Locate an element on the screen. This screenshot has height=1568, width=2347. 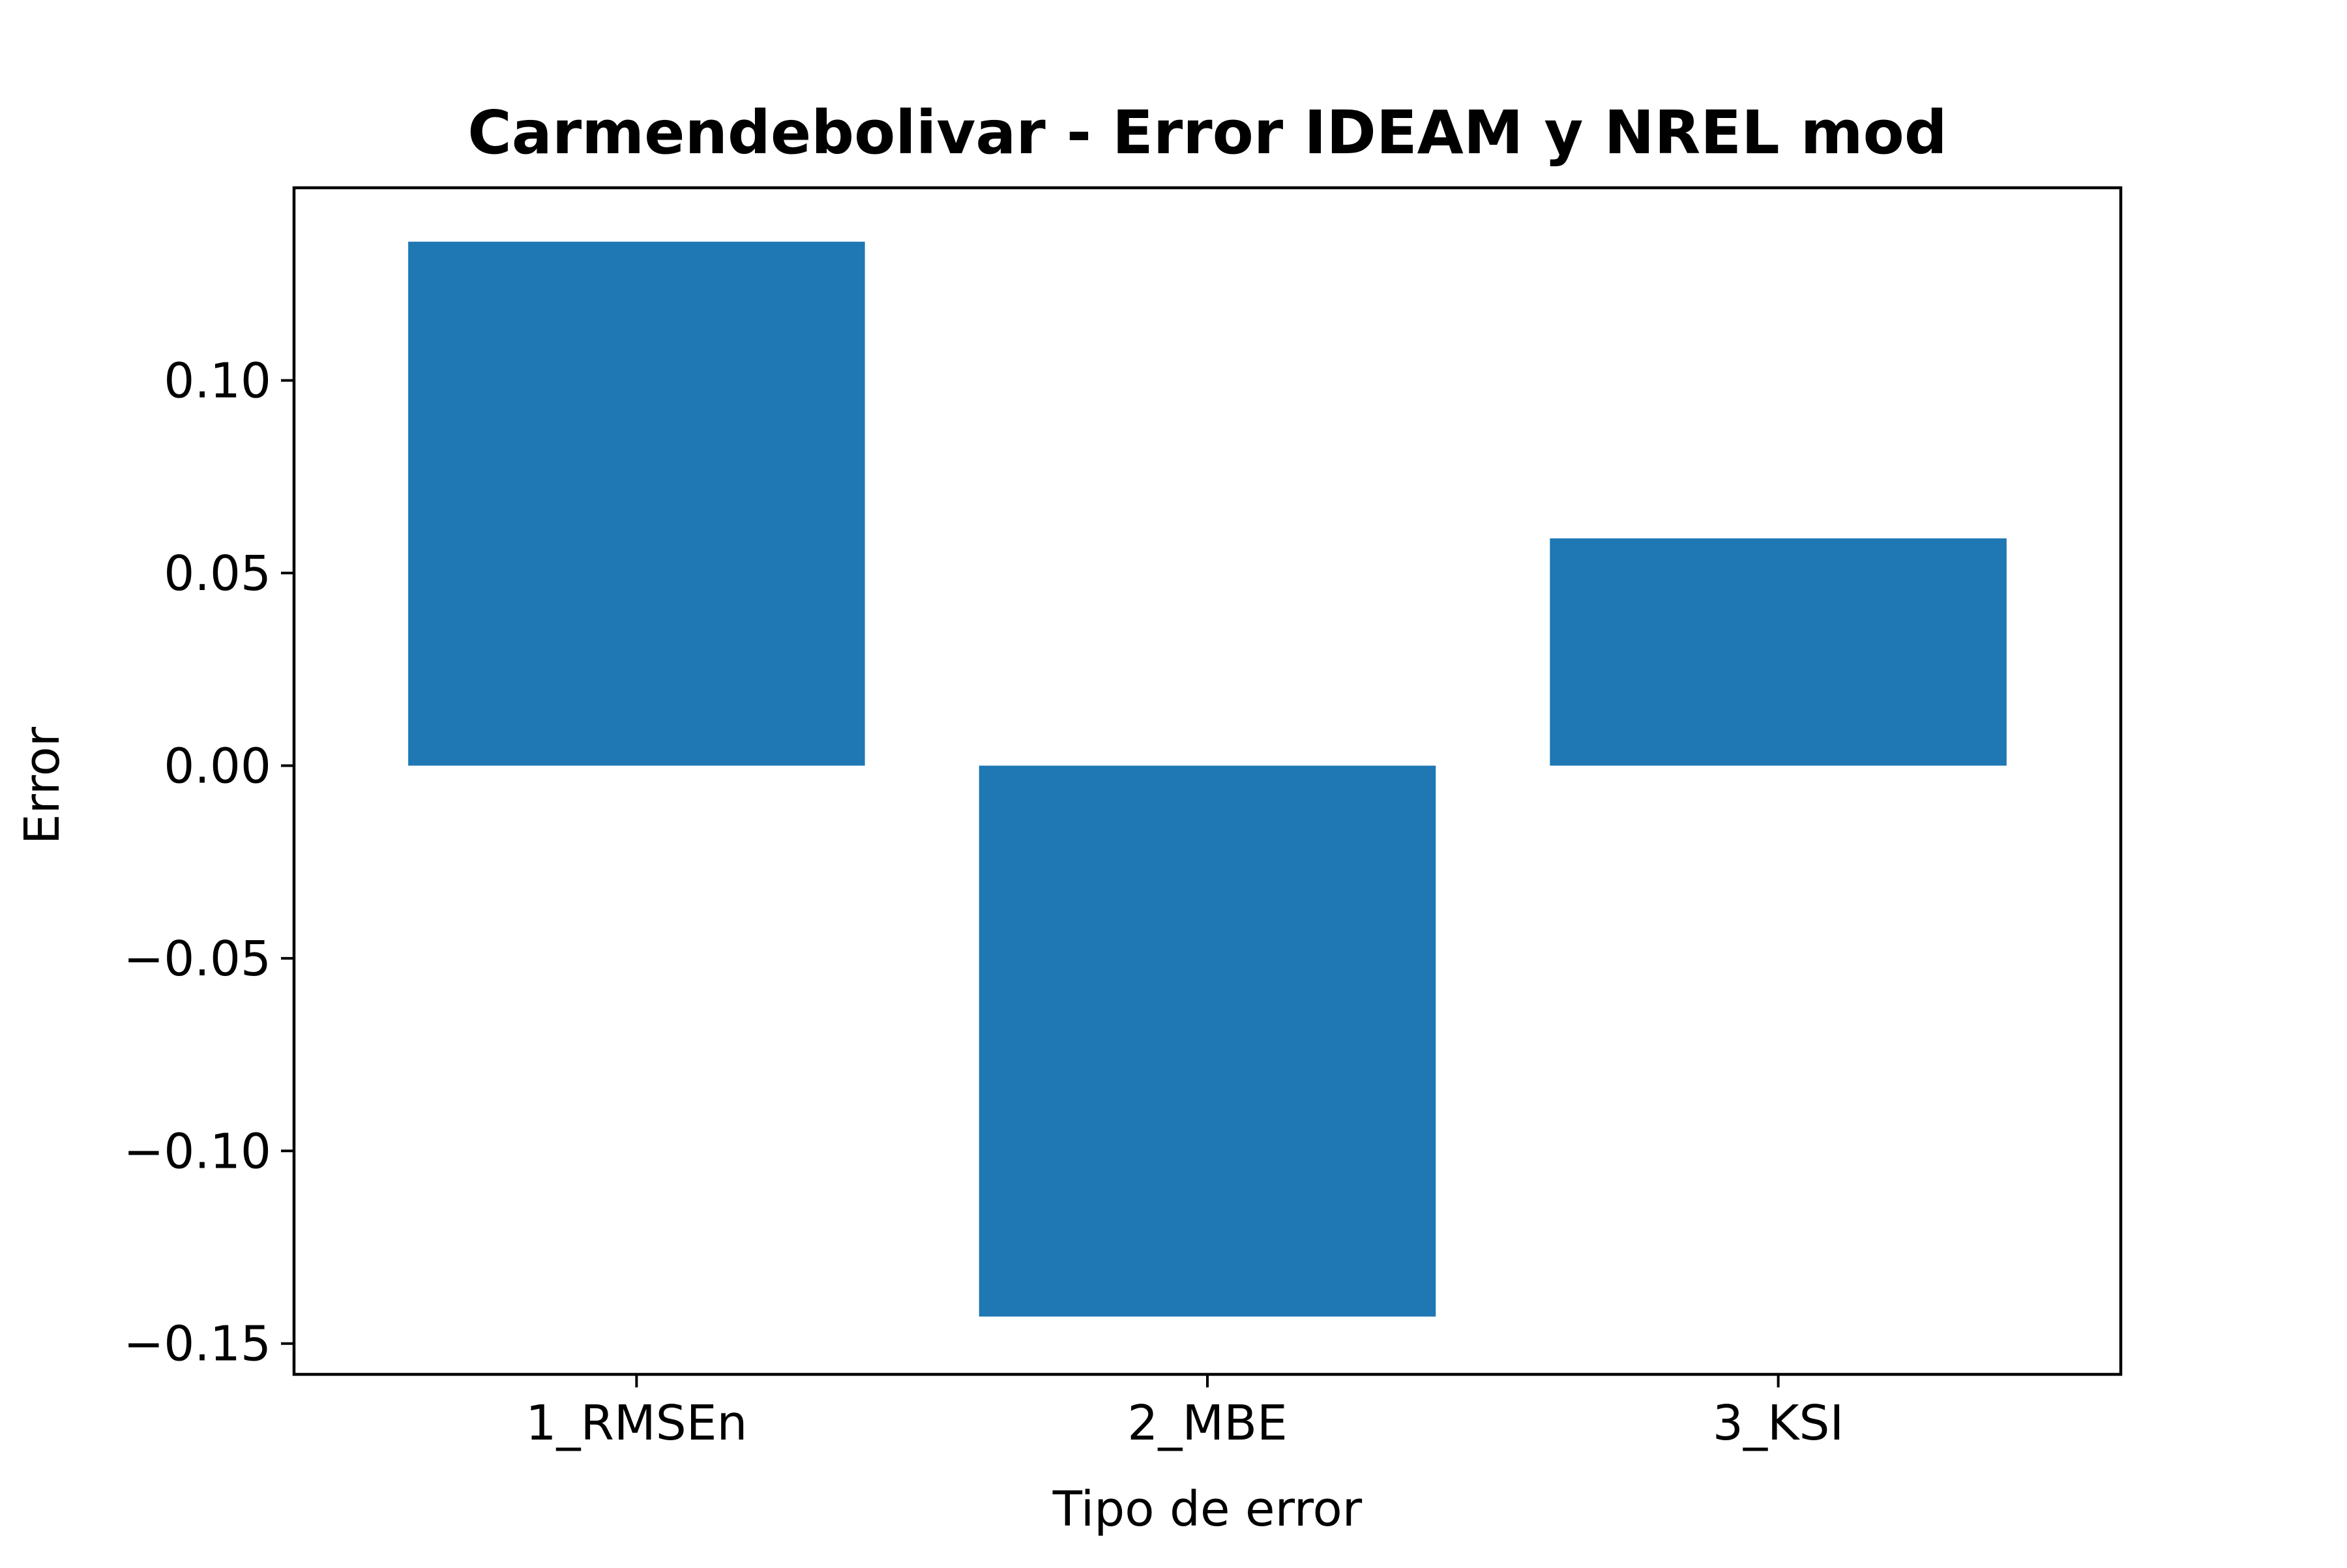
y-tick-label: −0.10 is located at coordinates (197, 1151).